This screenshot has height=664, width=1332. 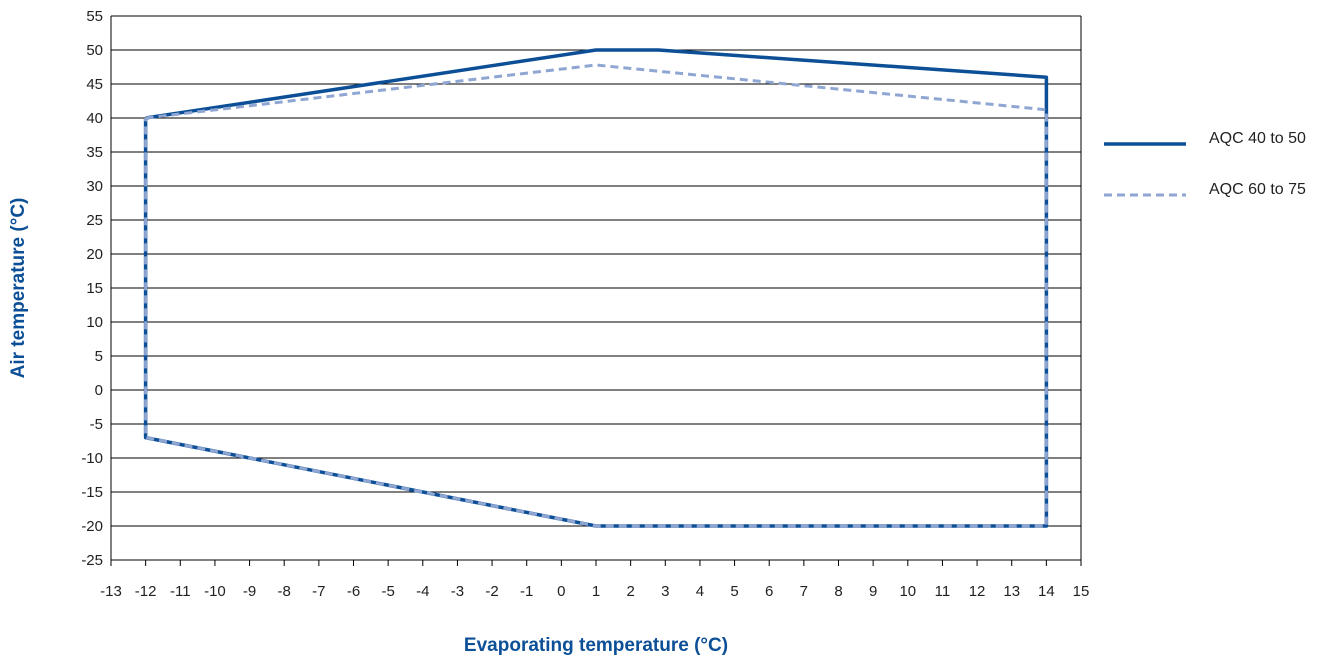 What do you see at coordinates (284, 591) in the screenshot?
I see `x-tick-label: -8` at bounding box center [284, 591].